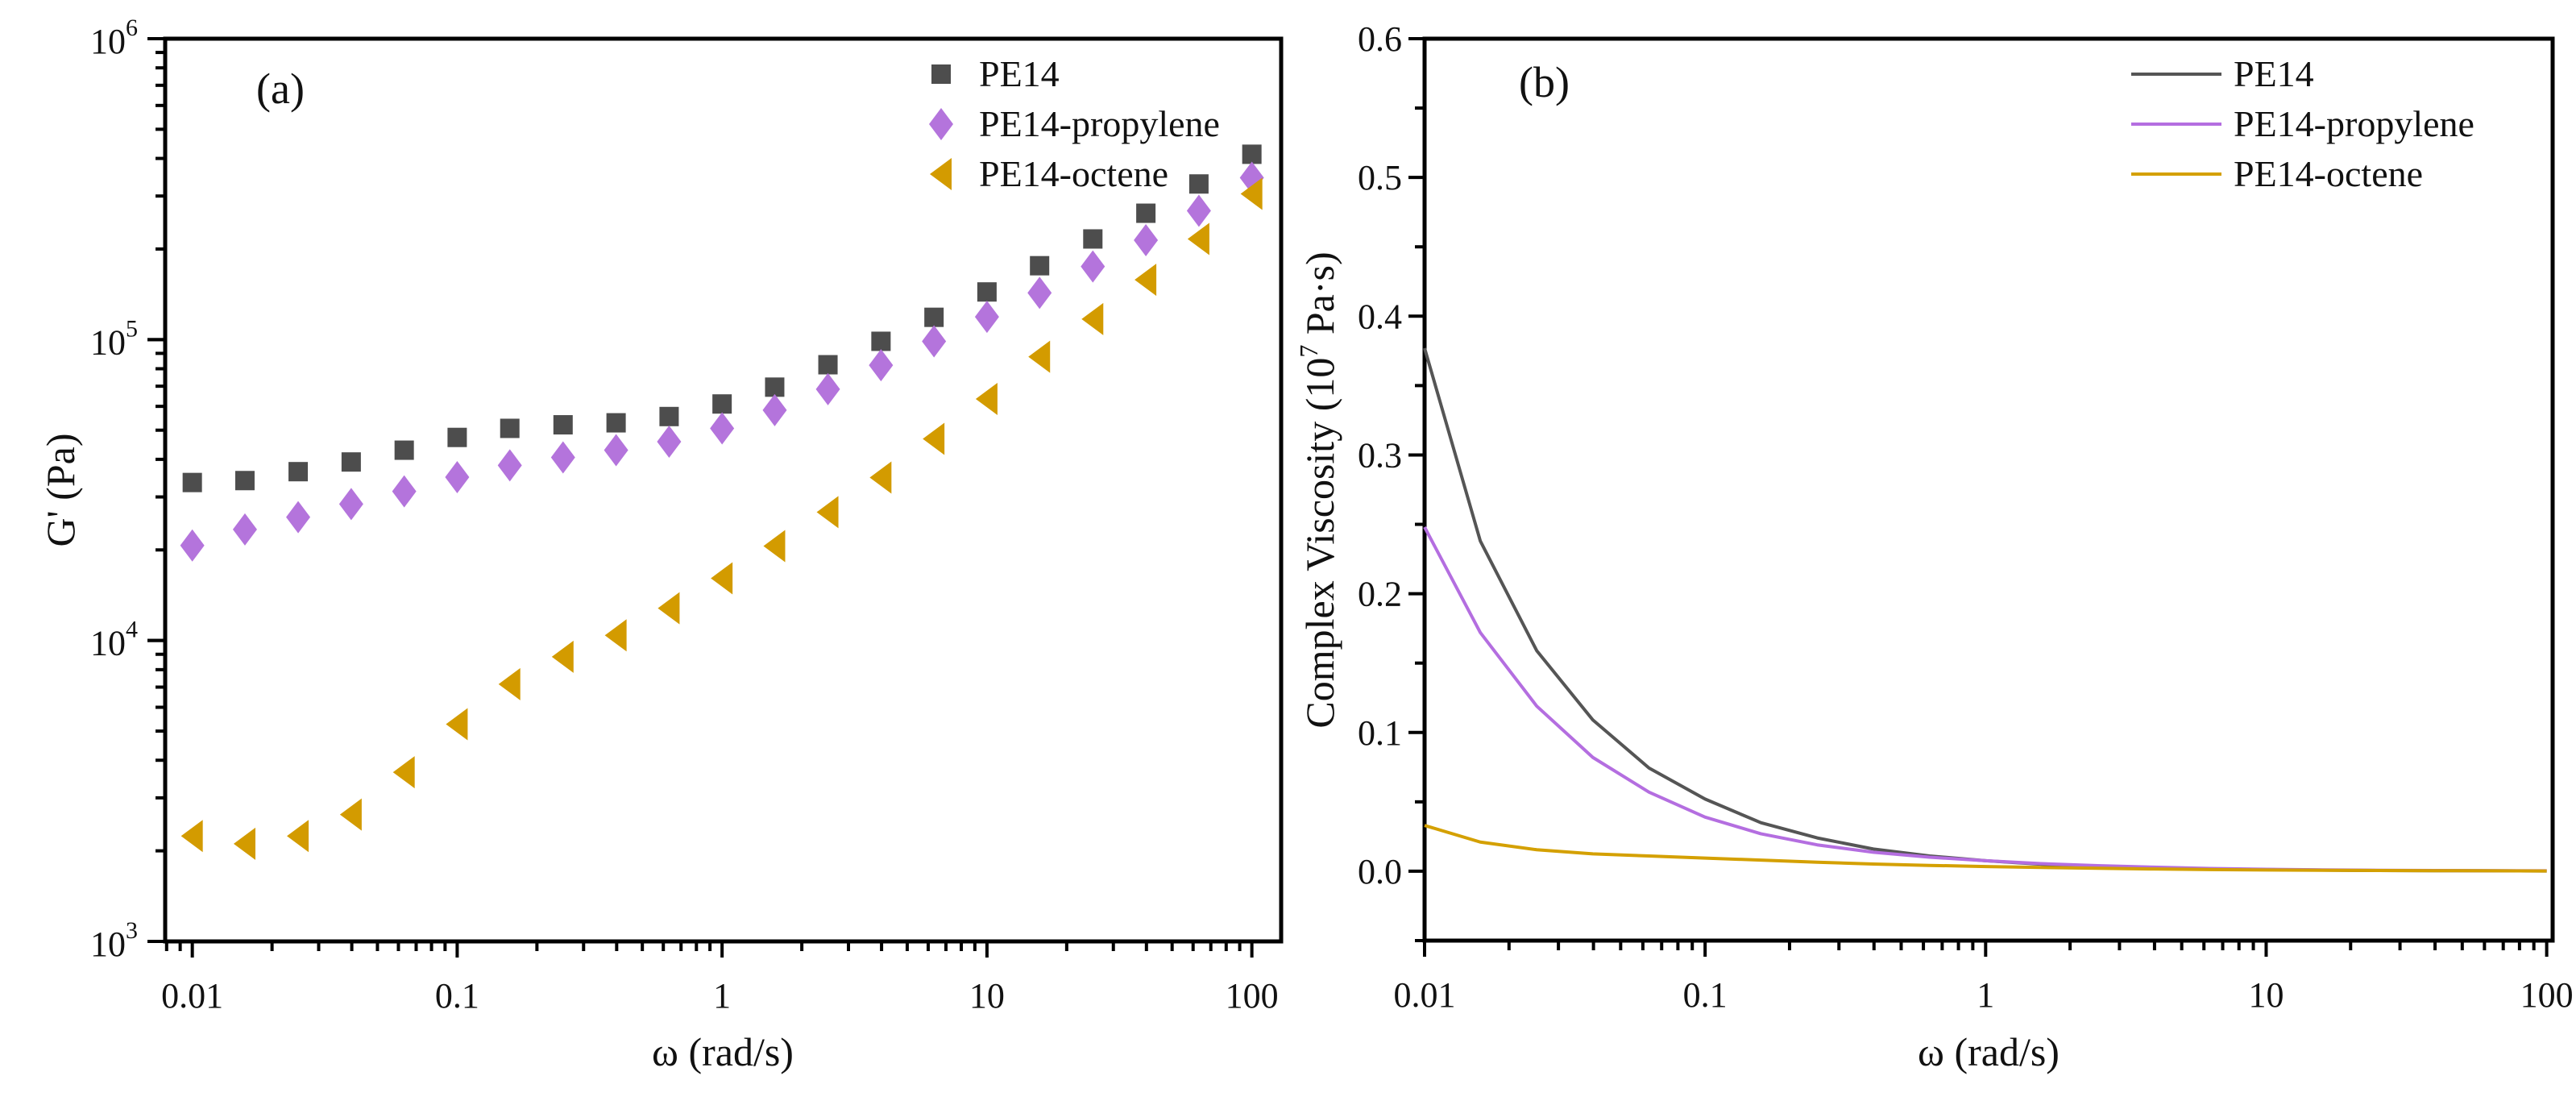  Describe the element at coordinates (1380, 177) in the screenshot. I see `y-tick-label: 0.5` at that location.